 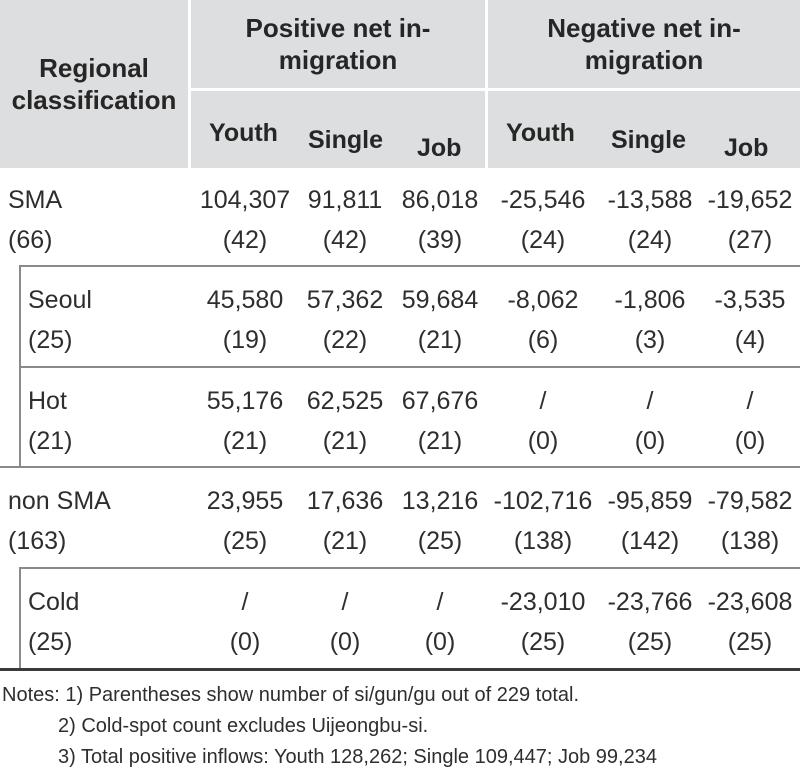 What do you see at coordinates (20, 618) in the screenshot?
I see `nest-line` at bounding box center [20, 618].